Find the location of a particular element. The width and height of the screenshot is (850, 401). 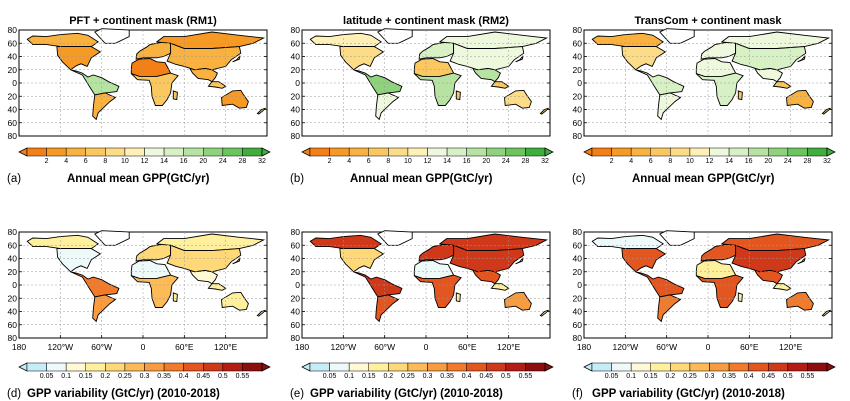

panel-label: (e) is located at coordinates (297, 394).